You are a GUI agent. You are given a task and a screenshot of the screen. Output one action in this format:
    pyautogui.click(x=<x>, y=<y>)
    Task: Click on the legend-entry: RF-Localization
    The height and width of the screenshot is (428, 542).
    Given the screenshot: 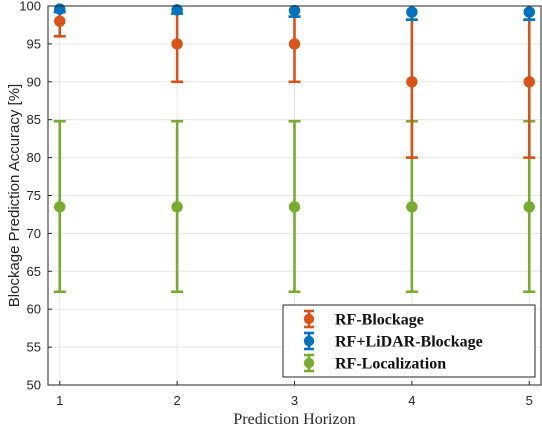 What is the action you would take?
    pyautogui.click(x=374, y=363)
    